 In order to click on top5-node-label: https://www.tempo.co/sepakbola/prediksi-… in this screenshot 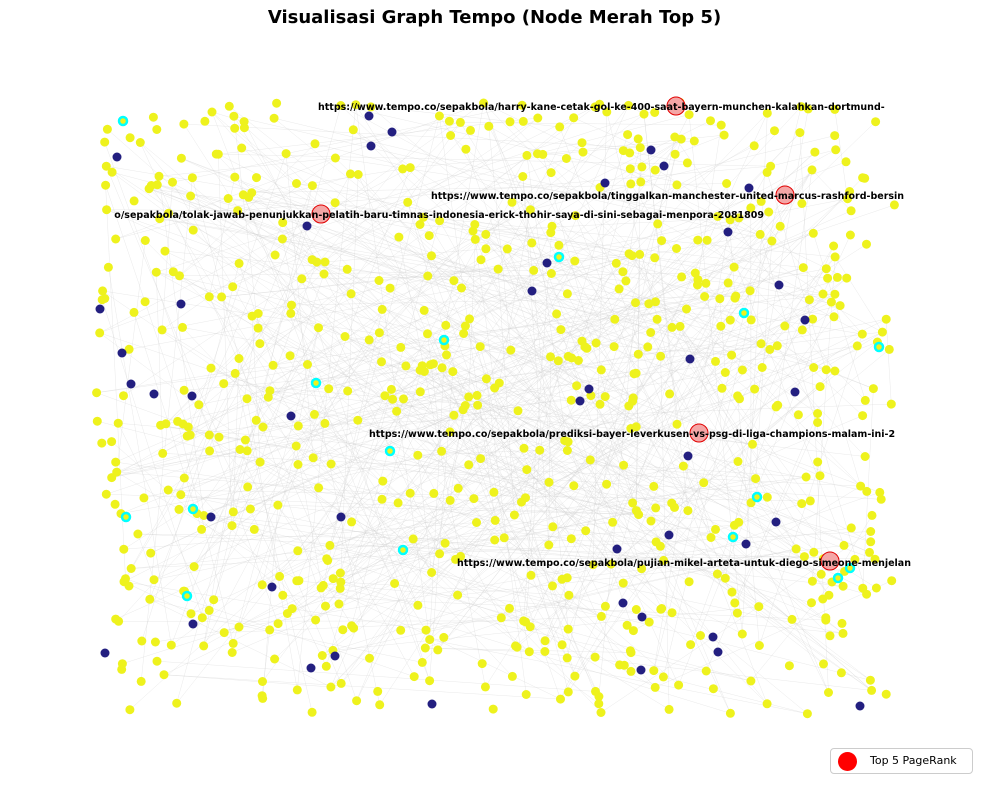, I will do `click(632, 434)`.